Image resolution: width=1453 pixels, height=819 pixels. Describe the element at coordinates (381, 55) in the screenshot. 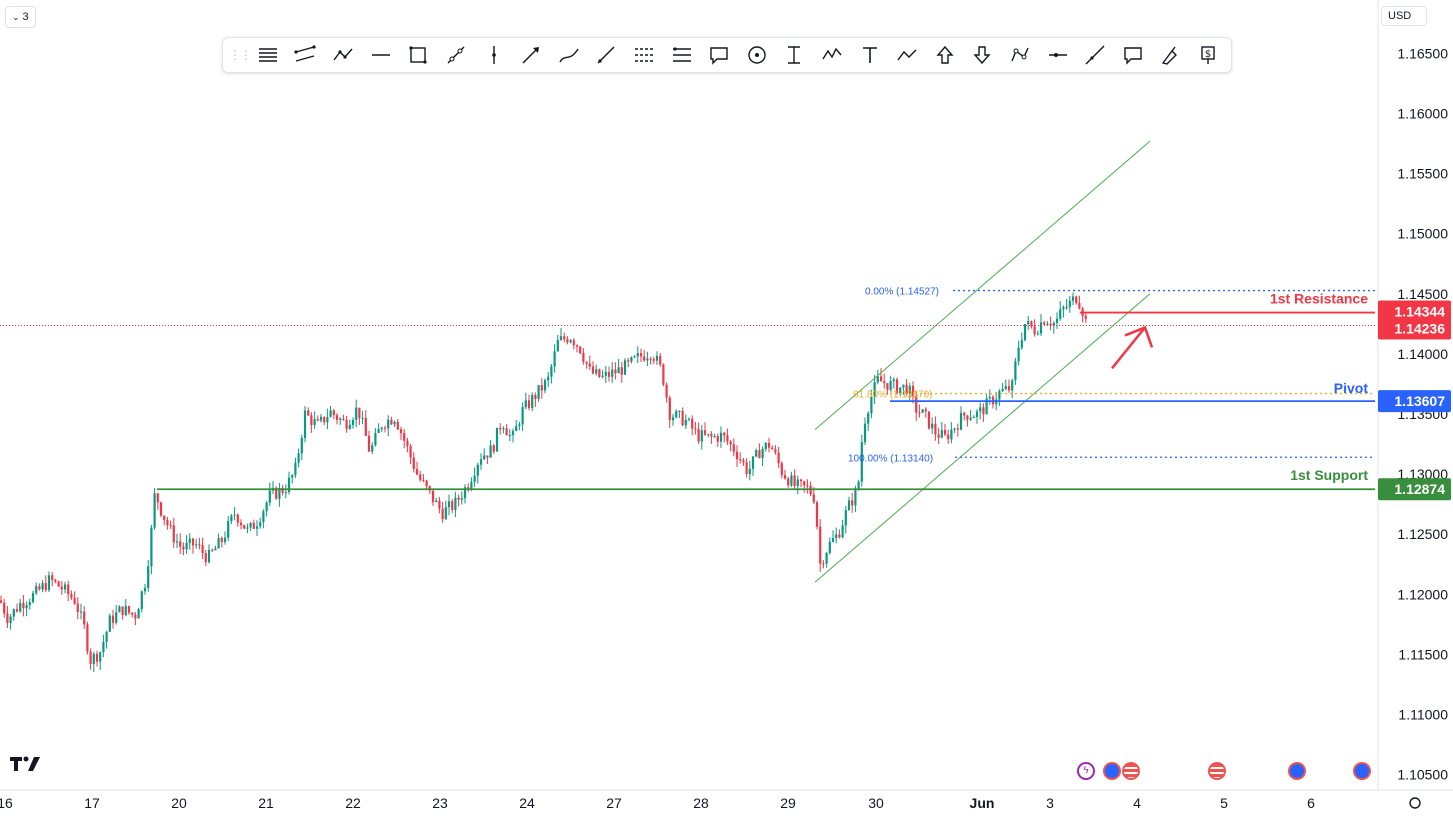

I see `horizontal-line-icon` at that location.